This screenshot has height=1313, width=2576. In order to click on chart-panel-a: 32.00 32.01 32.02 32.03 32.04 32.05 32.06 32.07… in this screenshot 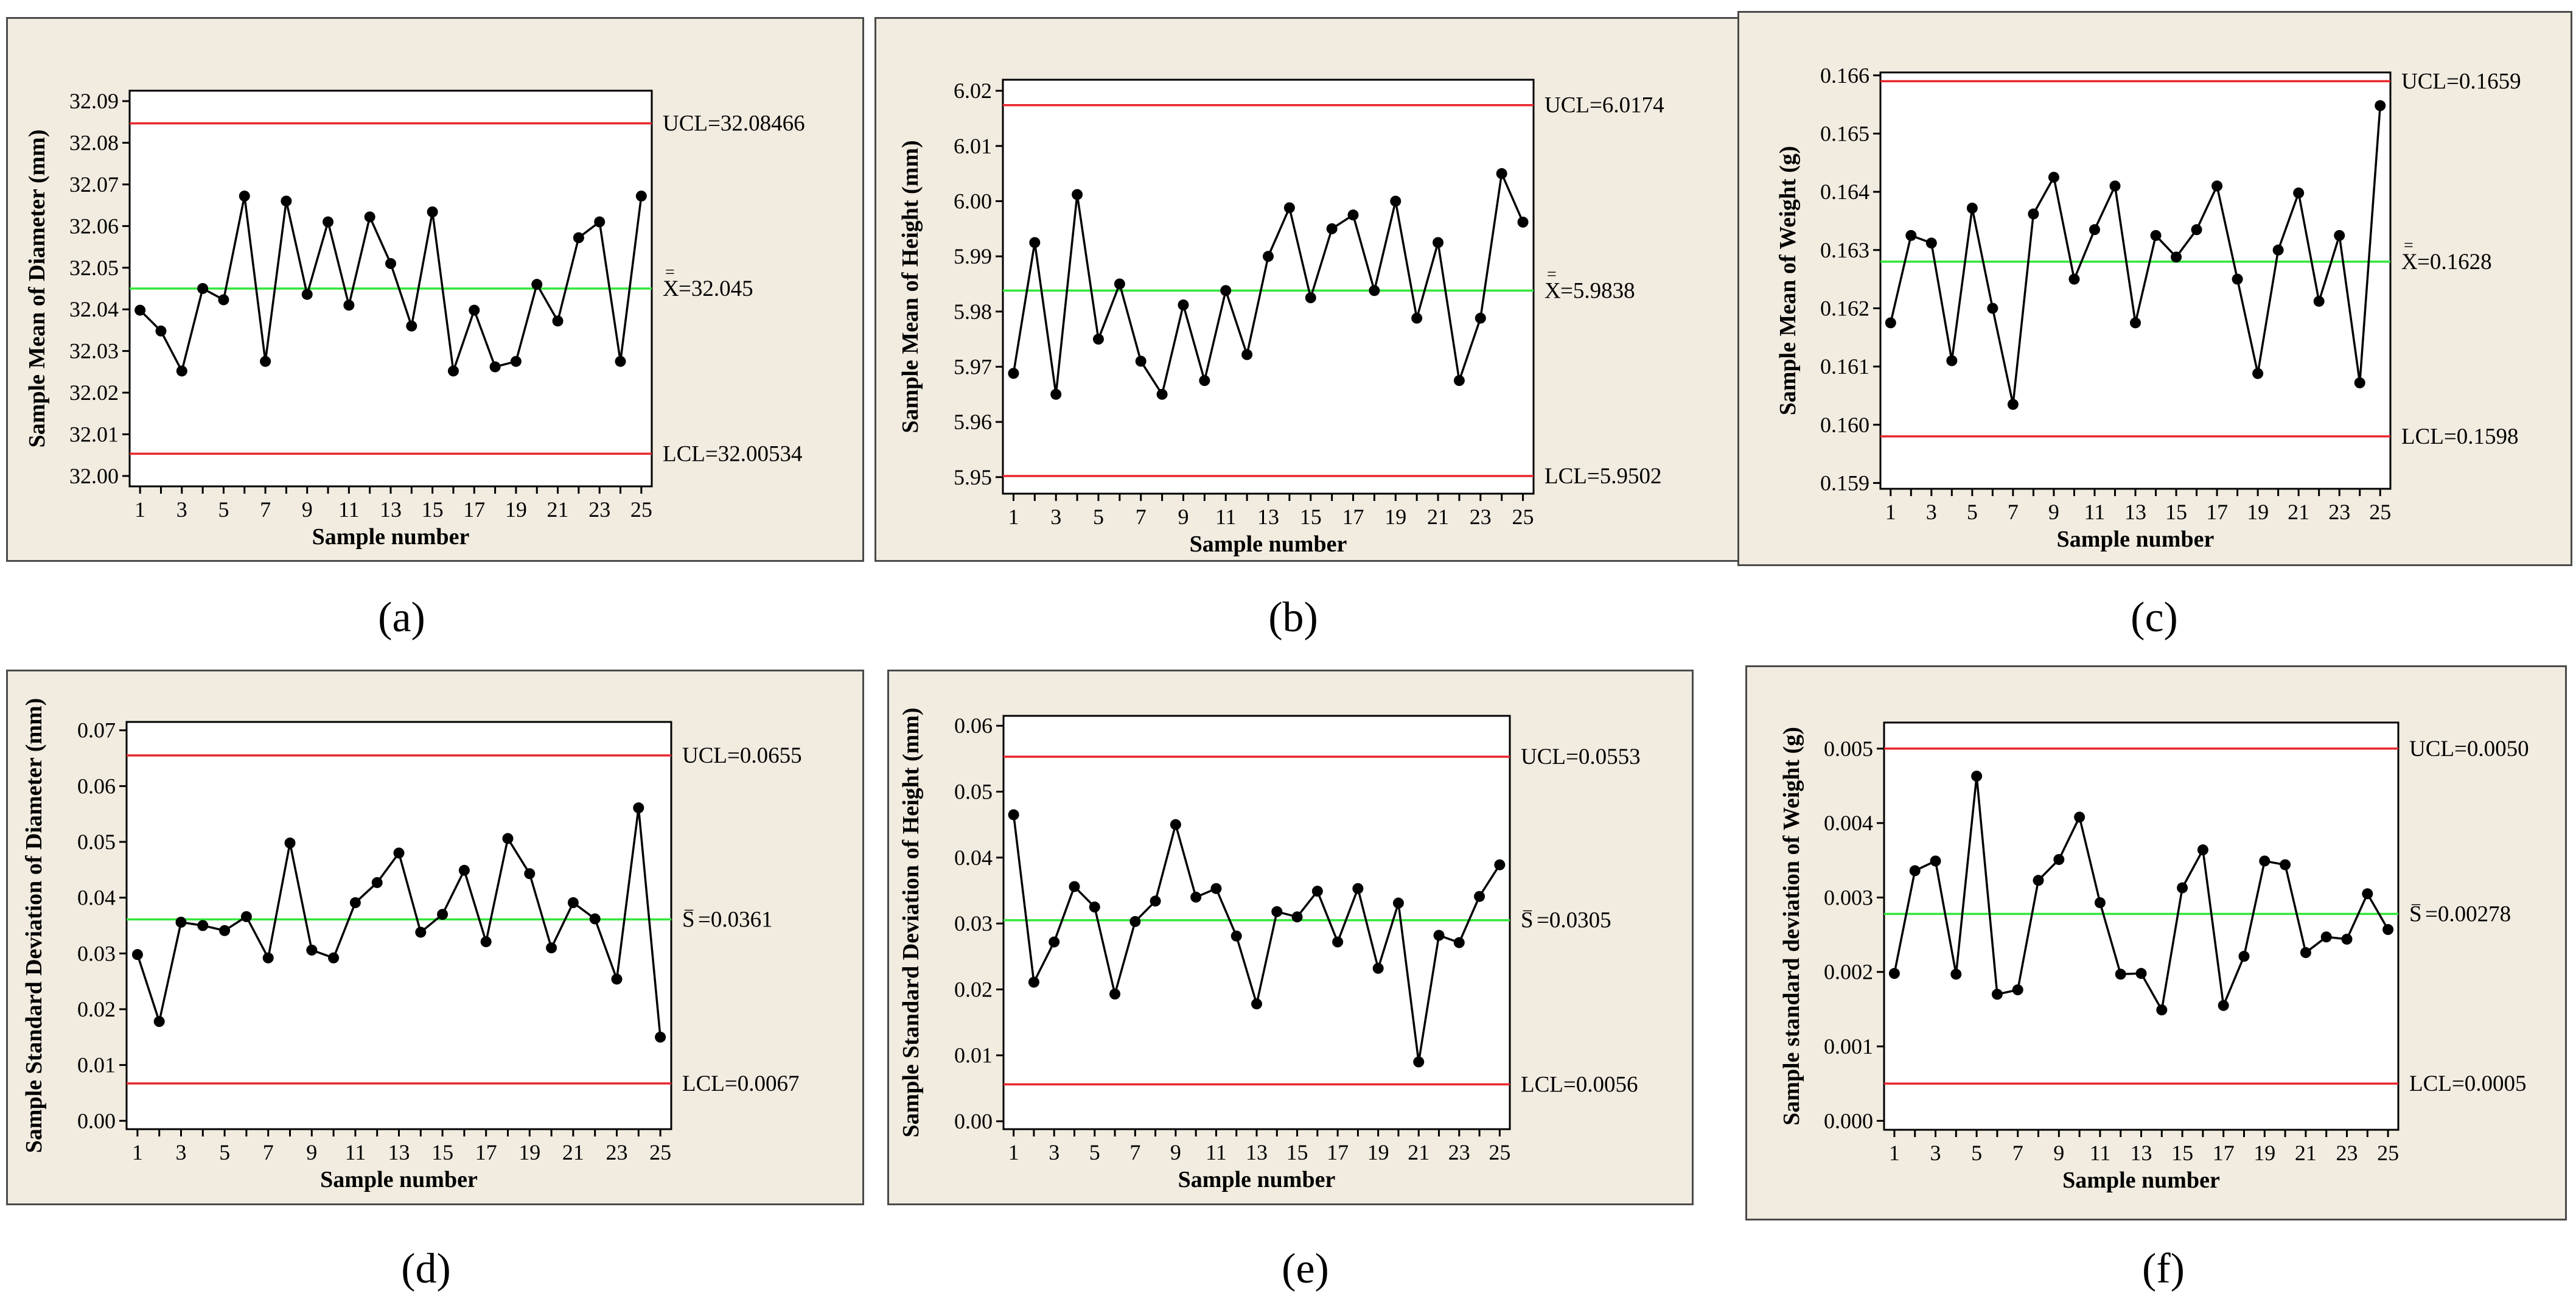, I will do `click(435, 289)`.